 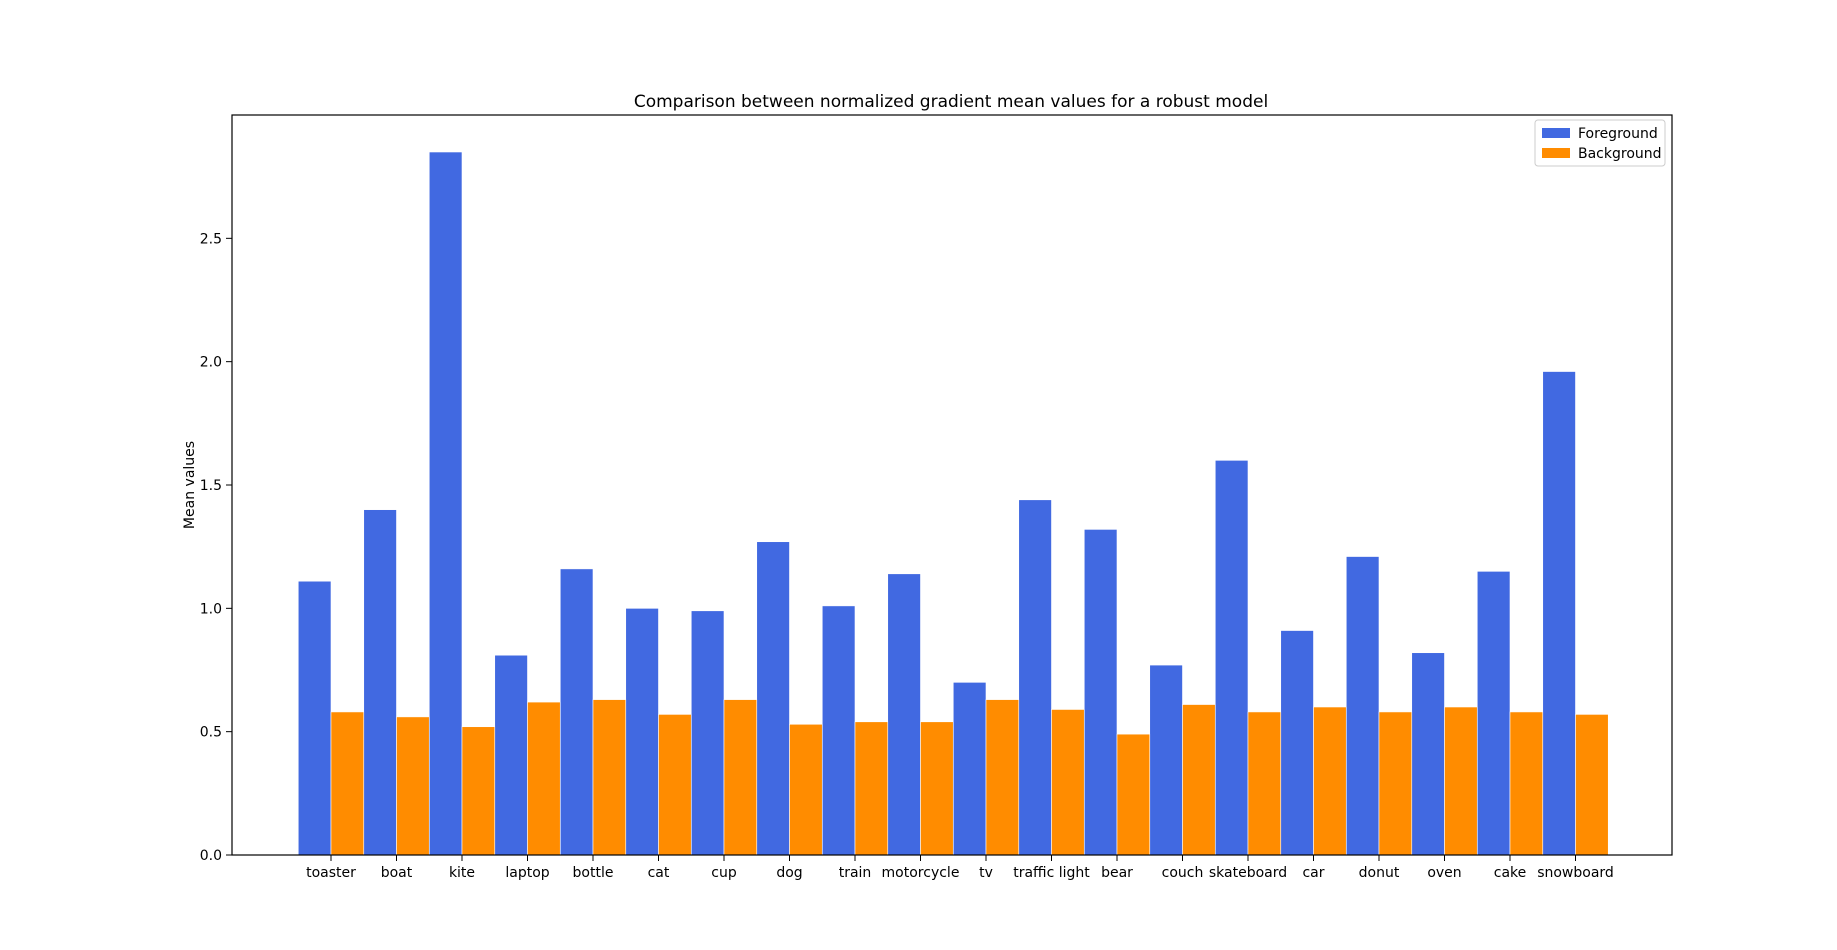 What do you see at coordinates (1600, 143) in the screenshot?
I see `legend: Foreground Background` at bounding box center [1600, 143].